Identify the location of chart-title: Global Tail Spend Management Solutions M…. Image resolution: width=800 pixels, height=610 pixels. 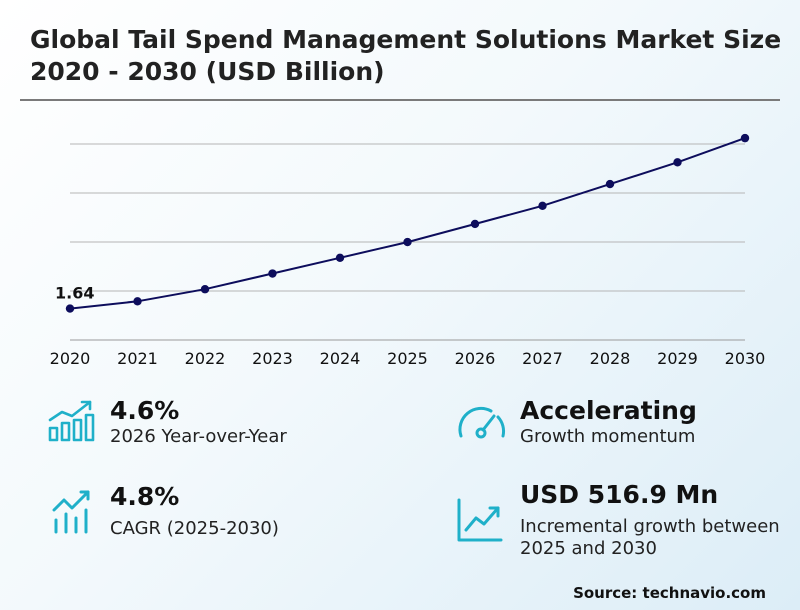
(406, 55).